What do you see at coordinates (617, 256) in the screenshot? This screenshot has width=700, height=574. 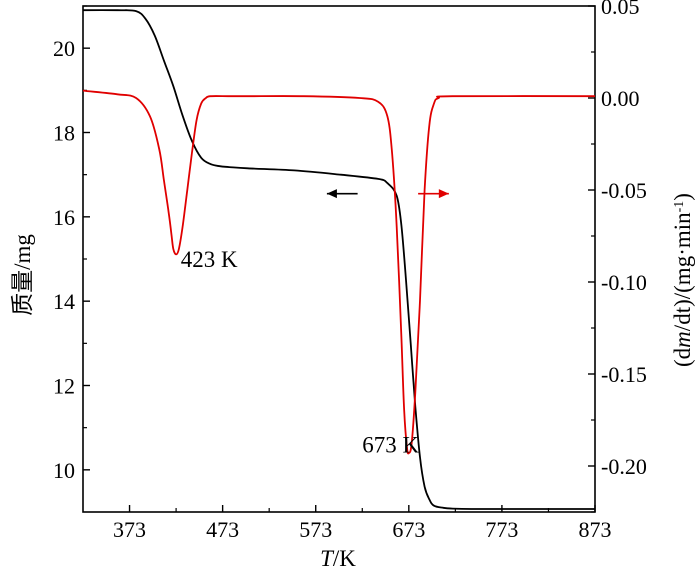 I see `y-right-axis-ticks: 0.05 0.00 -0.05 -0.10 -0.15 -0.20` at bounding box center [617, 256].